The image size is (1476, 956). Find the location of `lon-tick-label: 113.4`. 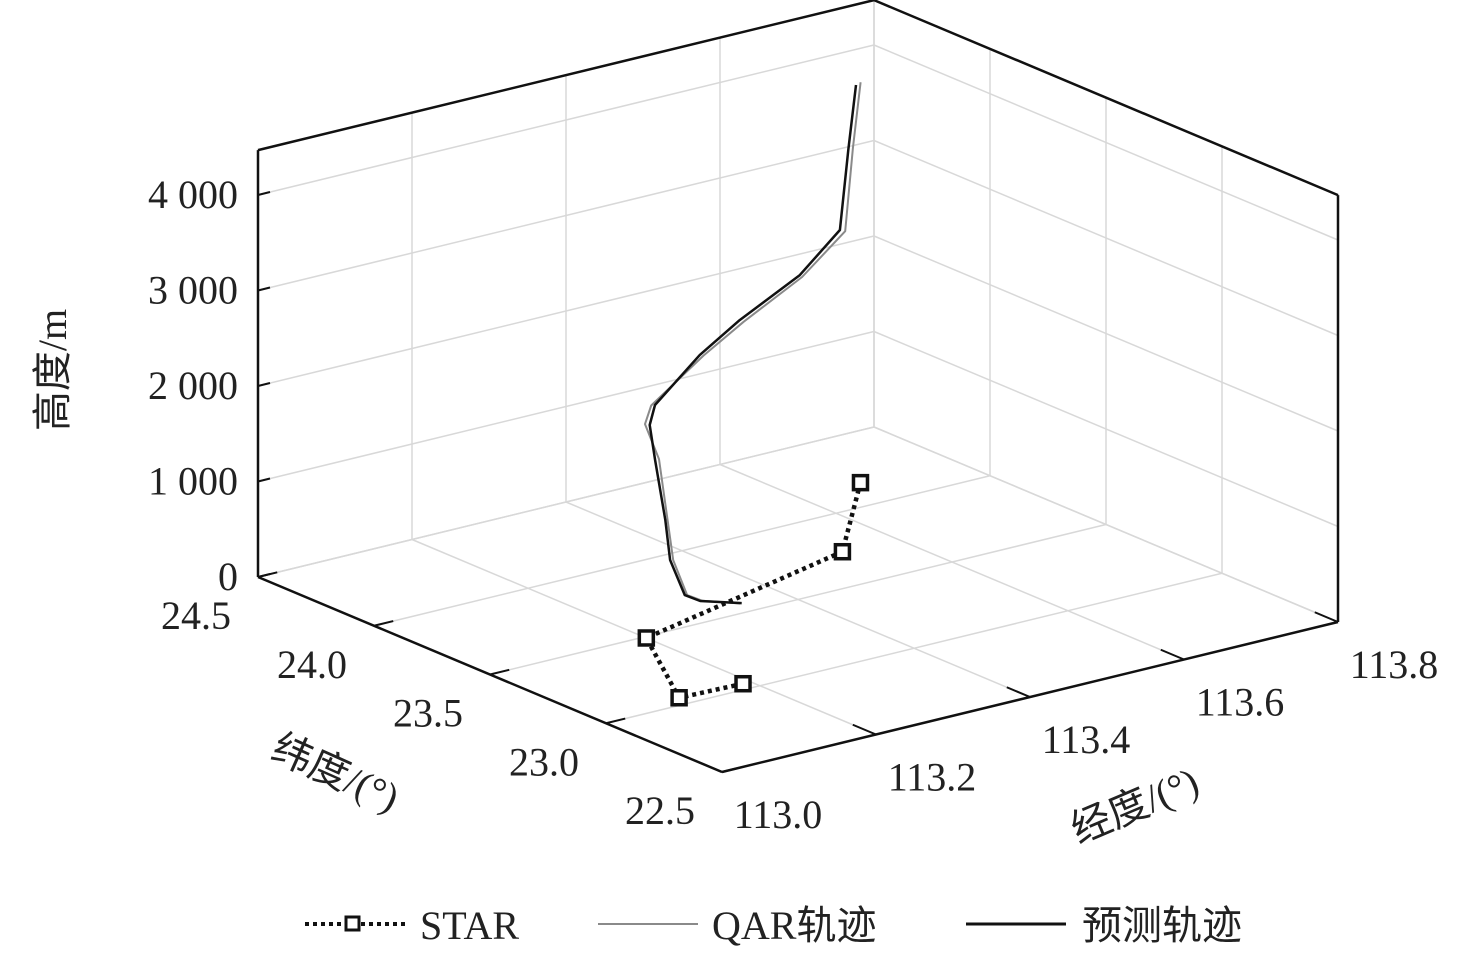

lon-tick-label: 113.4 is located at coordinates (1086, 739).